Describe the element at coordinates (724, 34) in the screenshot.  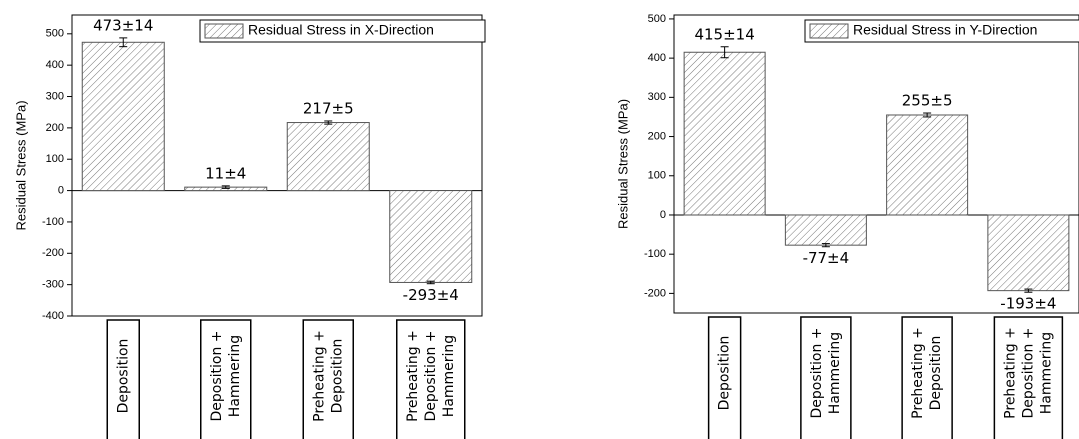
I see `value-label: 415±14` at that location.